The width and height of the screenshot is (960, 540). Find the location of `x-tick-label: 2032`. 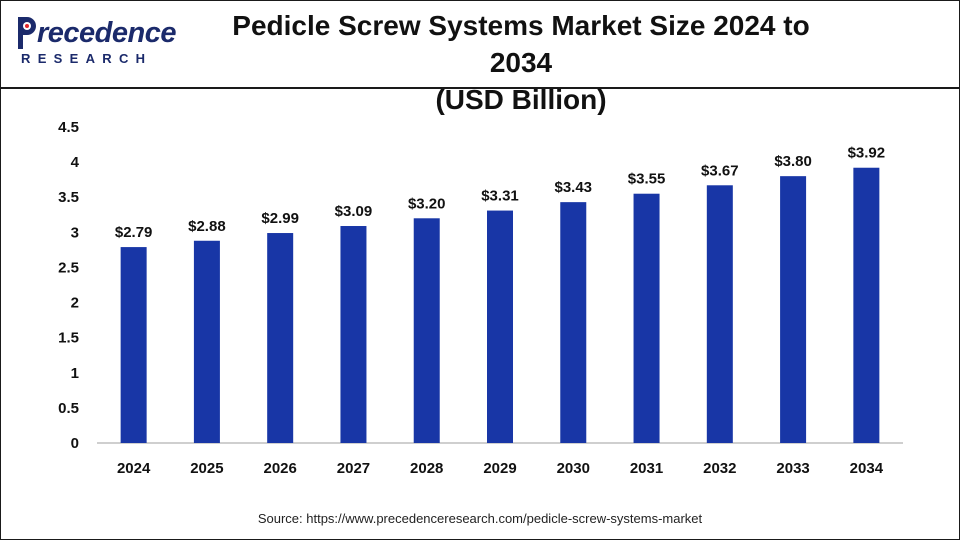

x-tick-label: 2032 is located at coordinates (719, 468).